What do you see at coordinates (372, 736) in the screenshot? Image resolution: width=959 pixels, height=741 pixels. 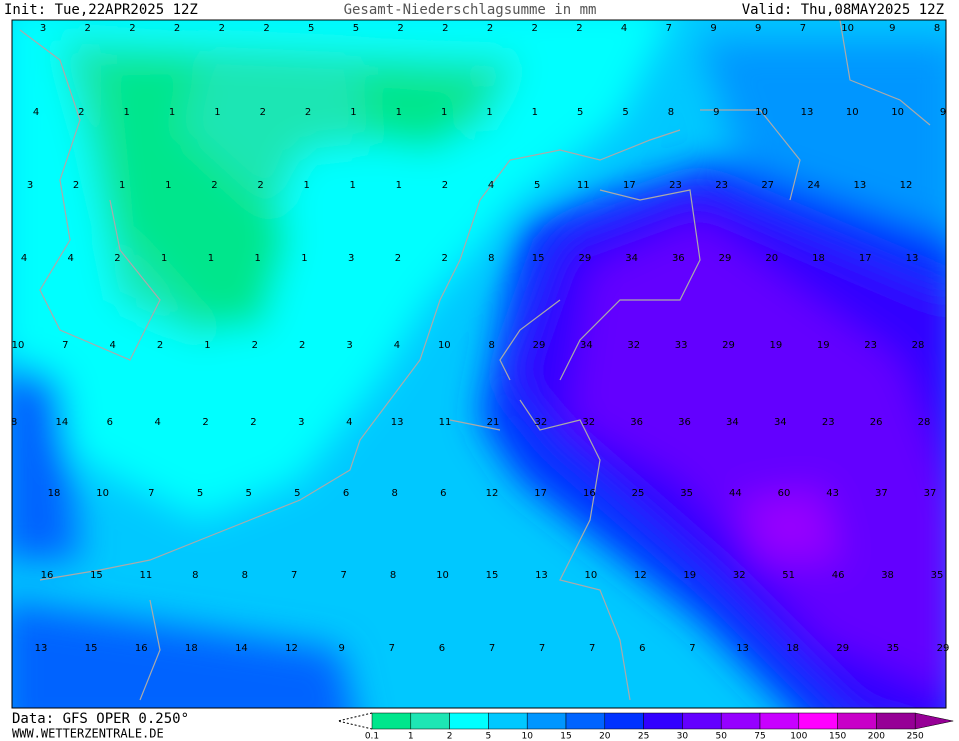 I see `legend-label: 0.1` at bounding box center [372, 736].